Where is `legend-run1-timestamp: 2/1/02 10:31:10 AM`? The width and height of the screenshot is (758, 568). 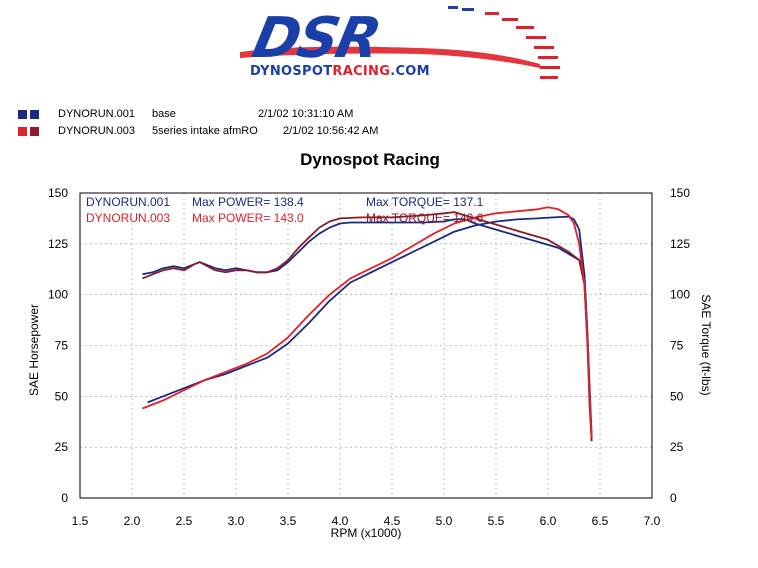 legend-run1-timestamp: 2/1/02 10:31:10 AM is located at coordinates (306, 114).